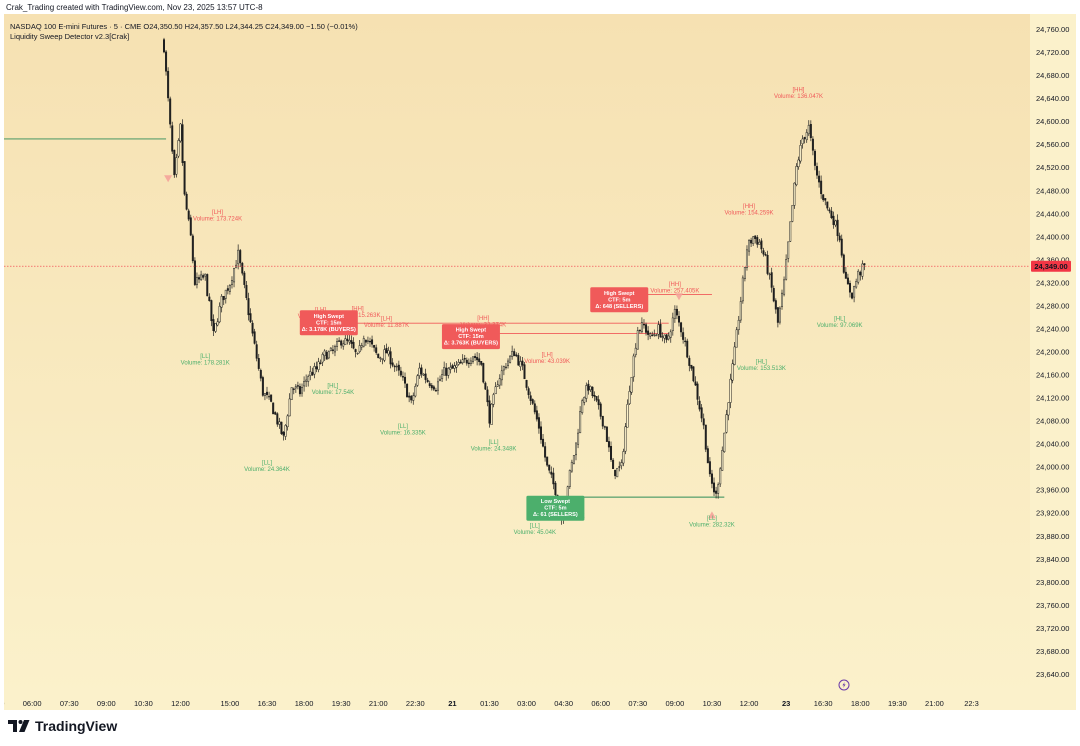 The image size is (1080, 746). Describe the element at coordinates (1052, 52) in the screenshot. I see `y-tick-label: 24,720.00` at that location.